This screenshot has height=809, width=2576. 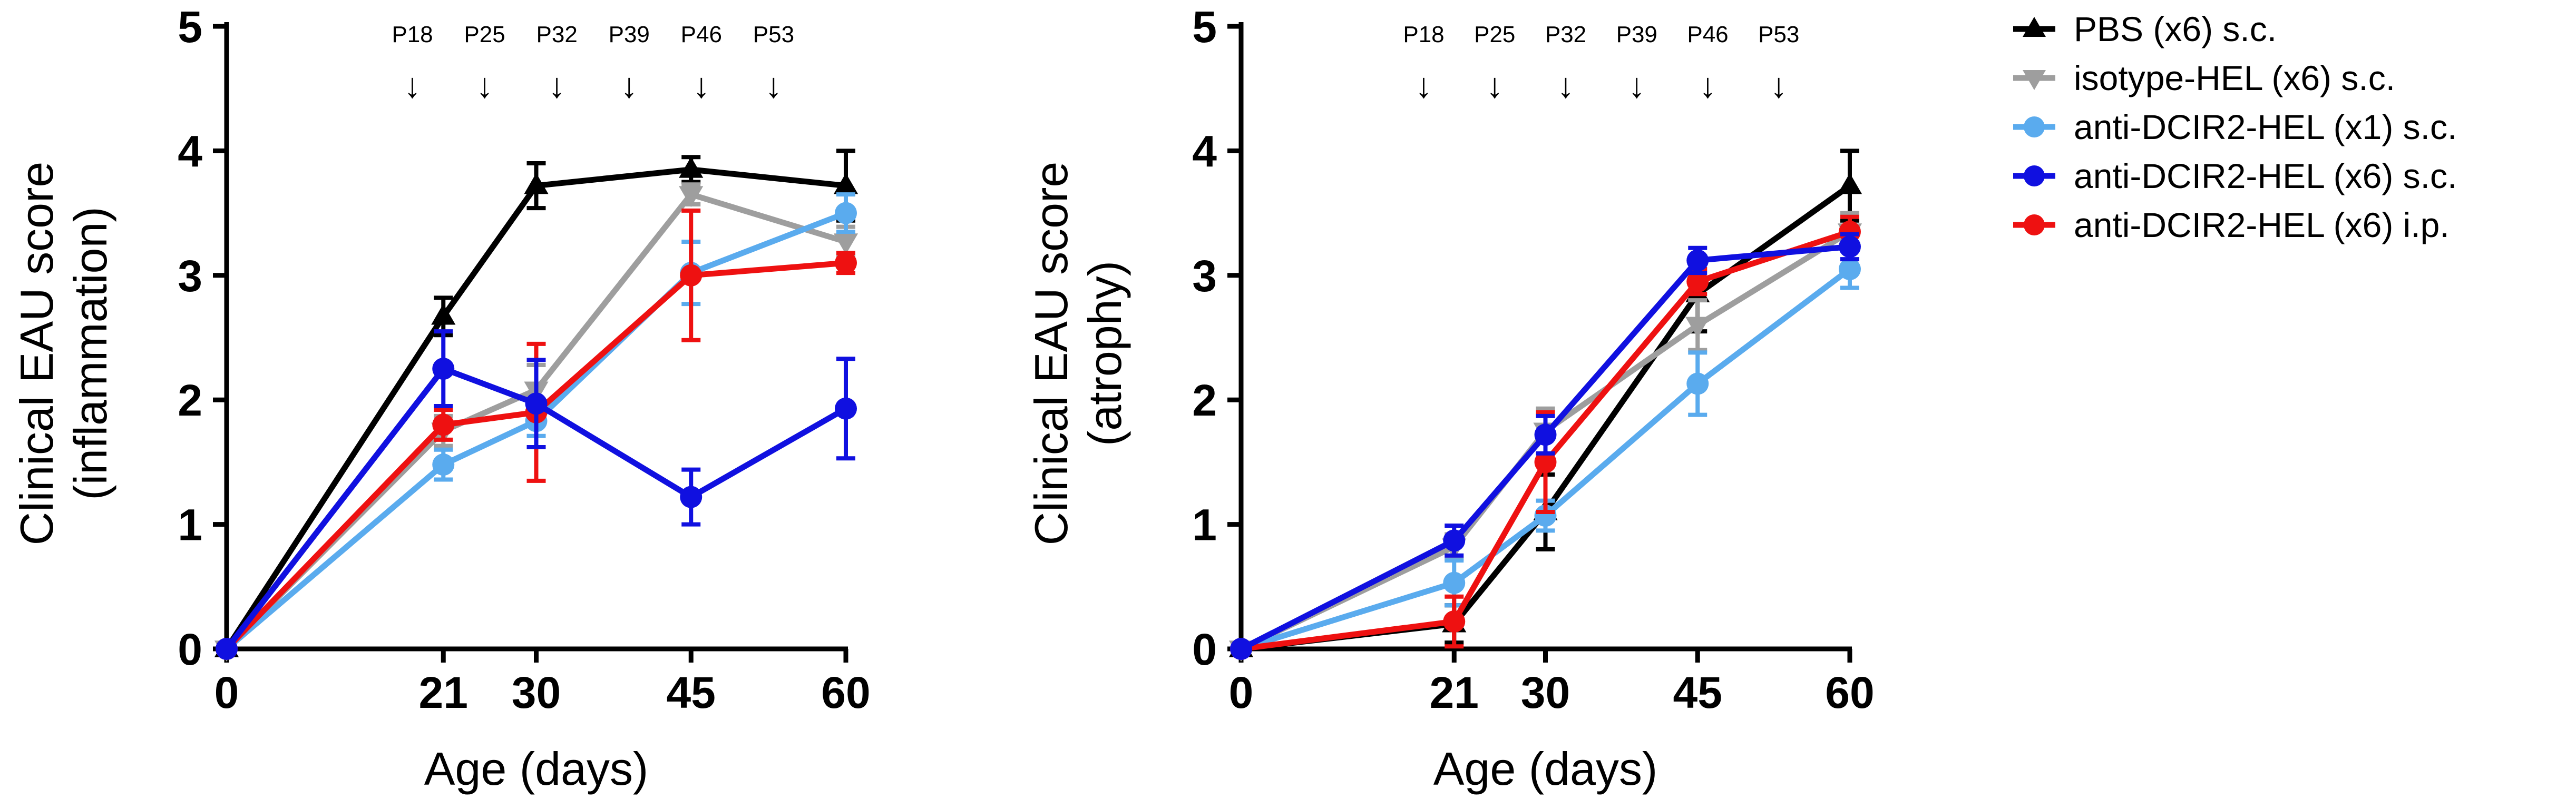 I want to click on y-axis-subtitle: (inflammation), so click(x=90, y=353).